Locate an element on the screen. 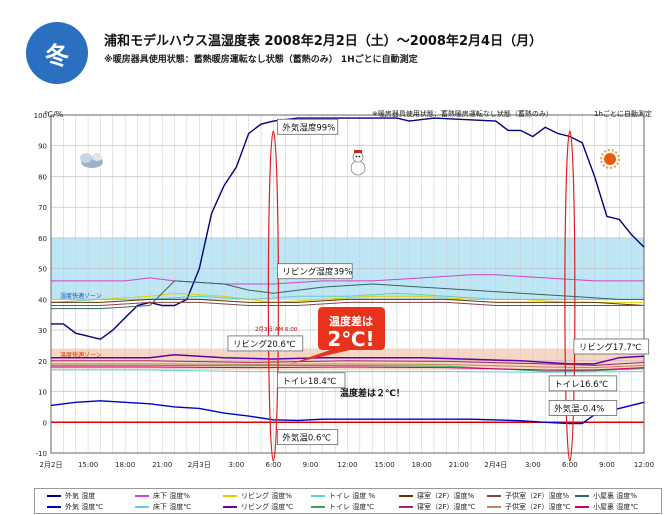 This screenshot has width=670, height=515. annotation-1: リビング湿度39% is located at coordinates (314, 271).